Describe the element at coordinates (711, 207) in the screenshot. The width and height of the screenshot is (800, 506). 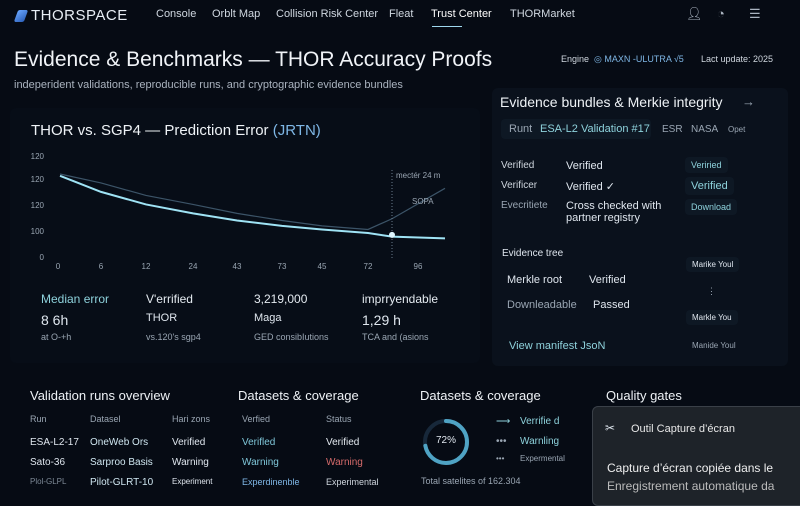
I see `evidence-side-button: Download` at that location.